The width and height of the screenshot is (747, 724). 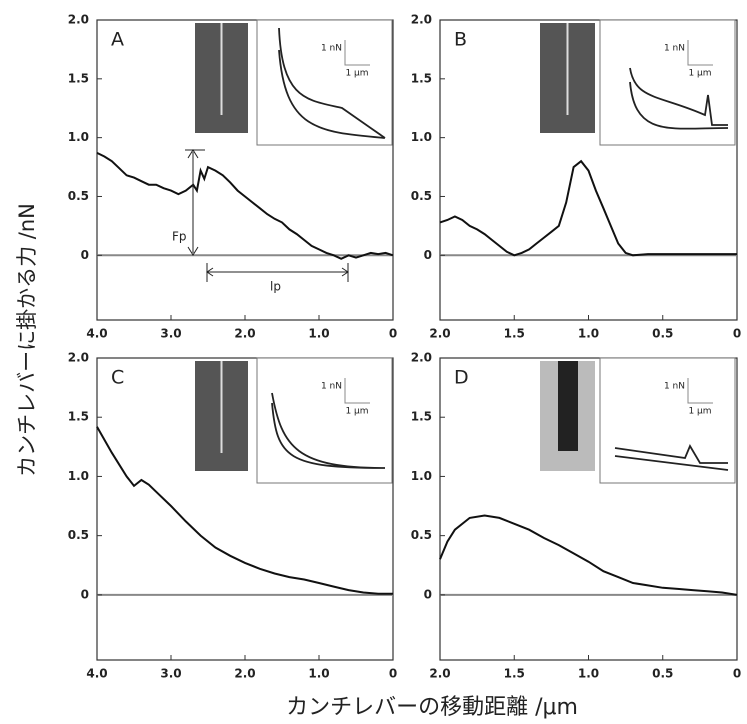 I want to click on y-axis-label: カンチレバーに掛かる力 /nN, so click(x=27, y=340).